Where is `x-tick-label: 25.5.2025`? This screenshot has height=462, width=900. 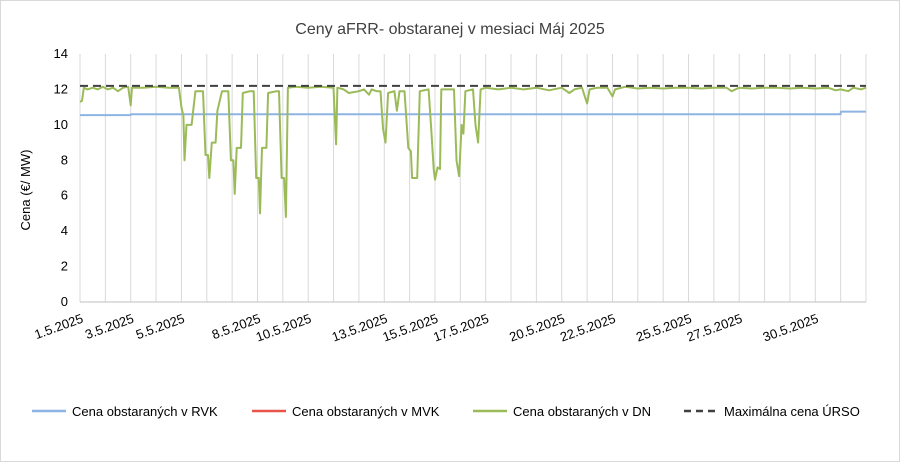
x-tick-label: 25.5.2025 is located at coordinates (663, 328).